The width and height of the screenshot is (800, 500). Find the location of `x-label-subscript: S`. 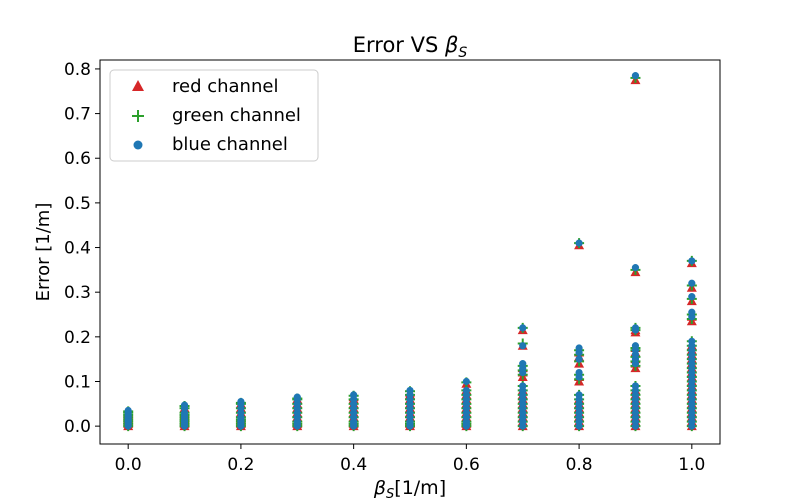

x-label-subscript: S is located at coordinates (390, 493).